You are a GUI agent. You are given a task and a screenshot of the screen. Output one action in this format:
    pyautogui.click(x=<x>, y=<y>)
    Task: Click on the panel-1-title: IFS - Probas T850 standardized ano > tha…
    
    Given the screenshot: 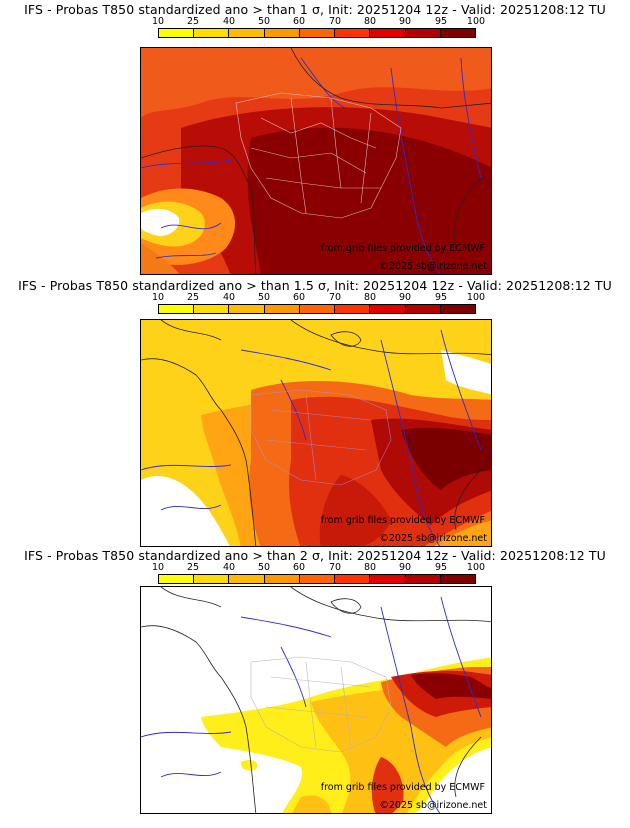 What is the action you would take?
    pyautogui.click(x=315, y=9)
    